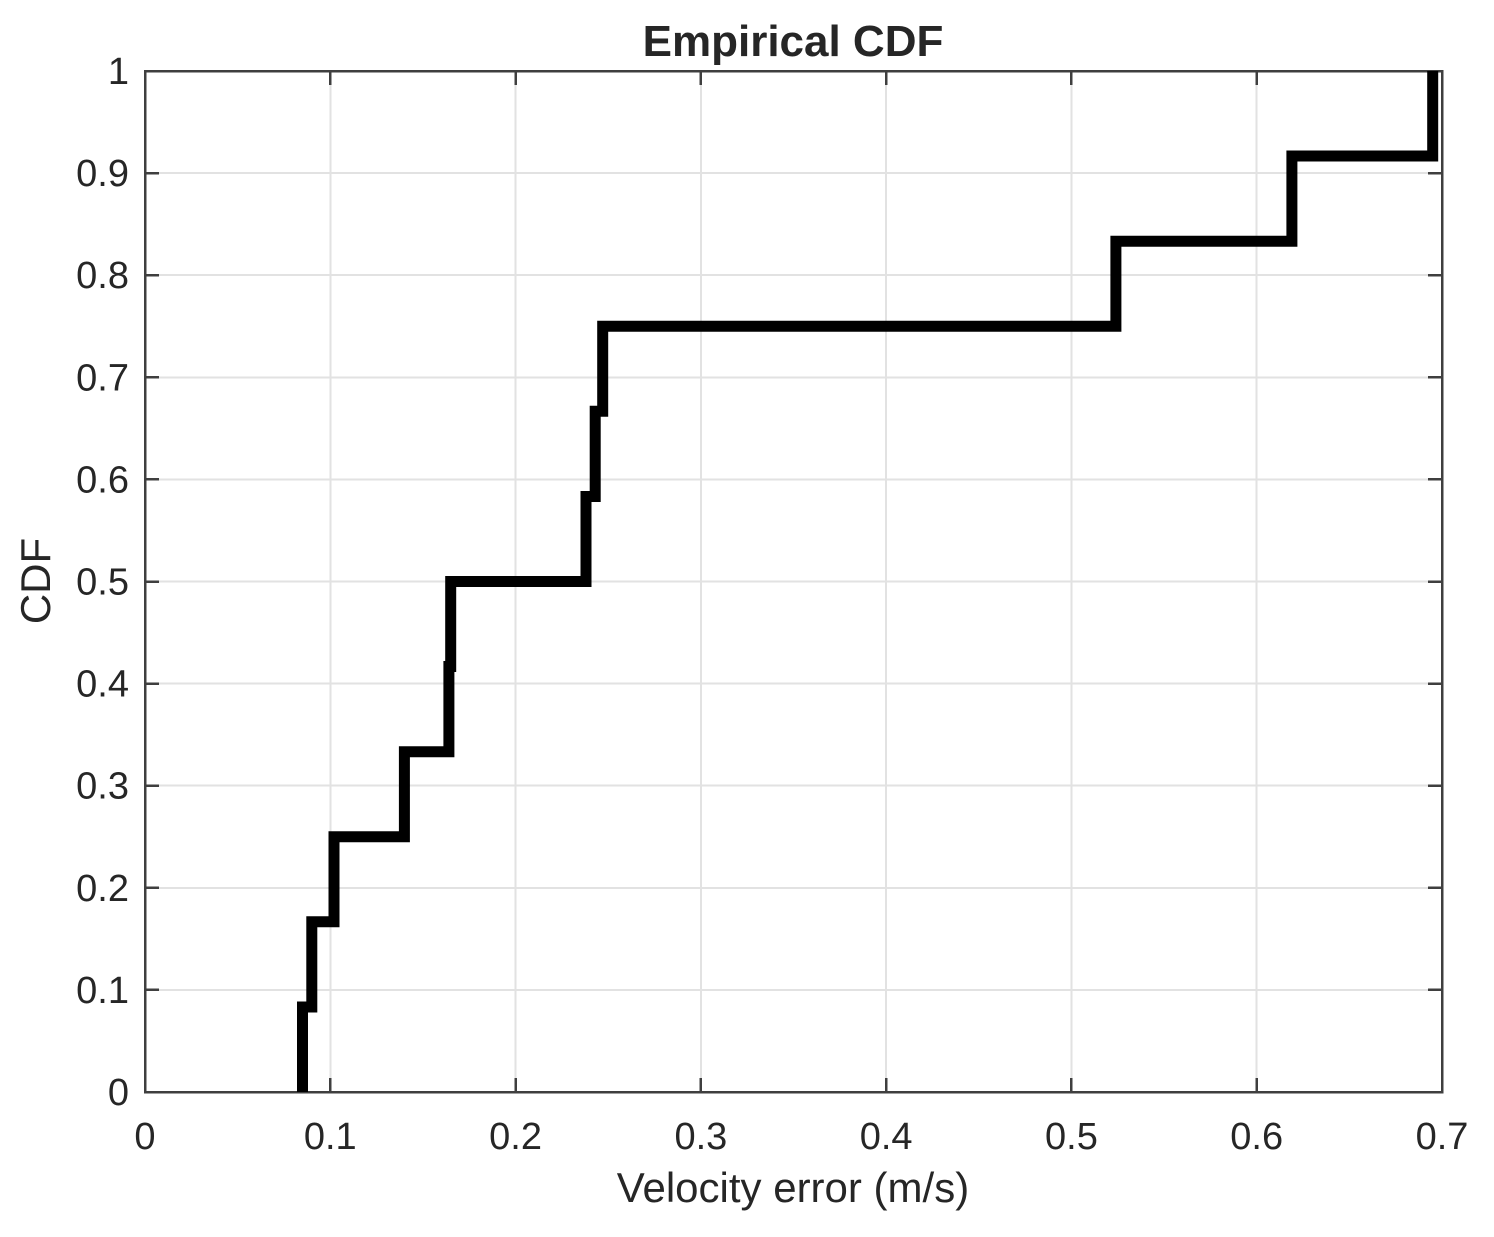 Image resolution: width=1494 pixels, height=1237 pixels. I want to click on y-tick-label: 0.3, so click(102, 787).